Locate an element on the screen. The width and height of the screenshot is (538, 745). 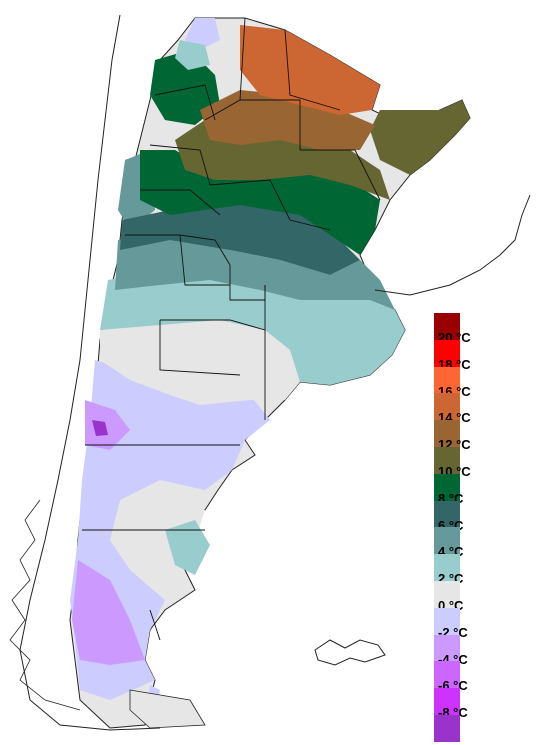
zone-minus6 is located at coordinates (100, 428).